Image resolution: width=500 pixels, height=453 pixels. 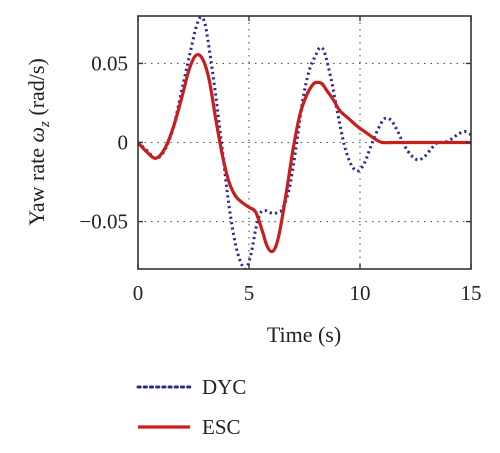 What do you see at coordinates (224, 387) in the screenshot?
I see `legend-label-dyc: DYC` at bounding box center [224, 387].